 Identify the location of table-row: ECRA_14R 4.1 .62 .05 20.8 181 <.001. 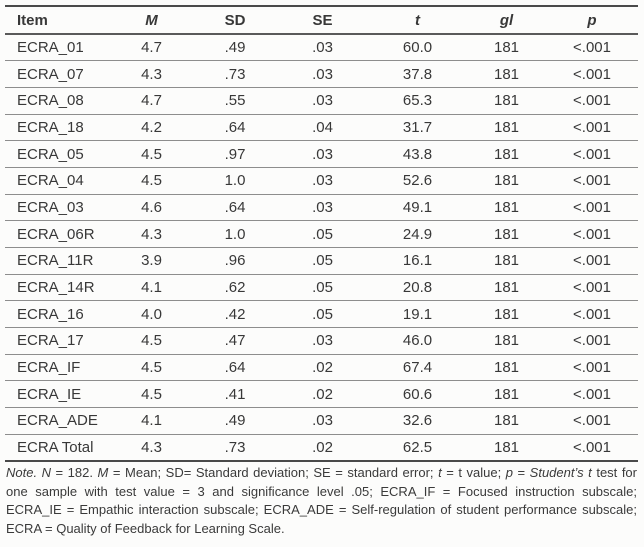
(321, 287).